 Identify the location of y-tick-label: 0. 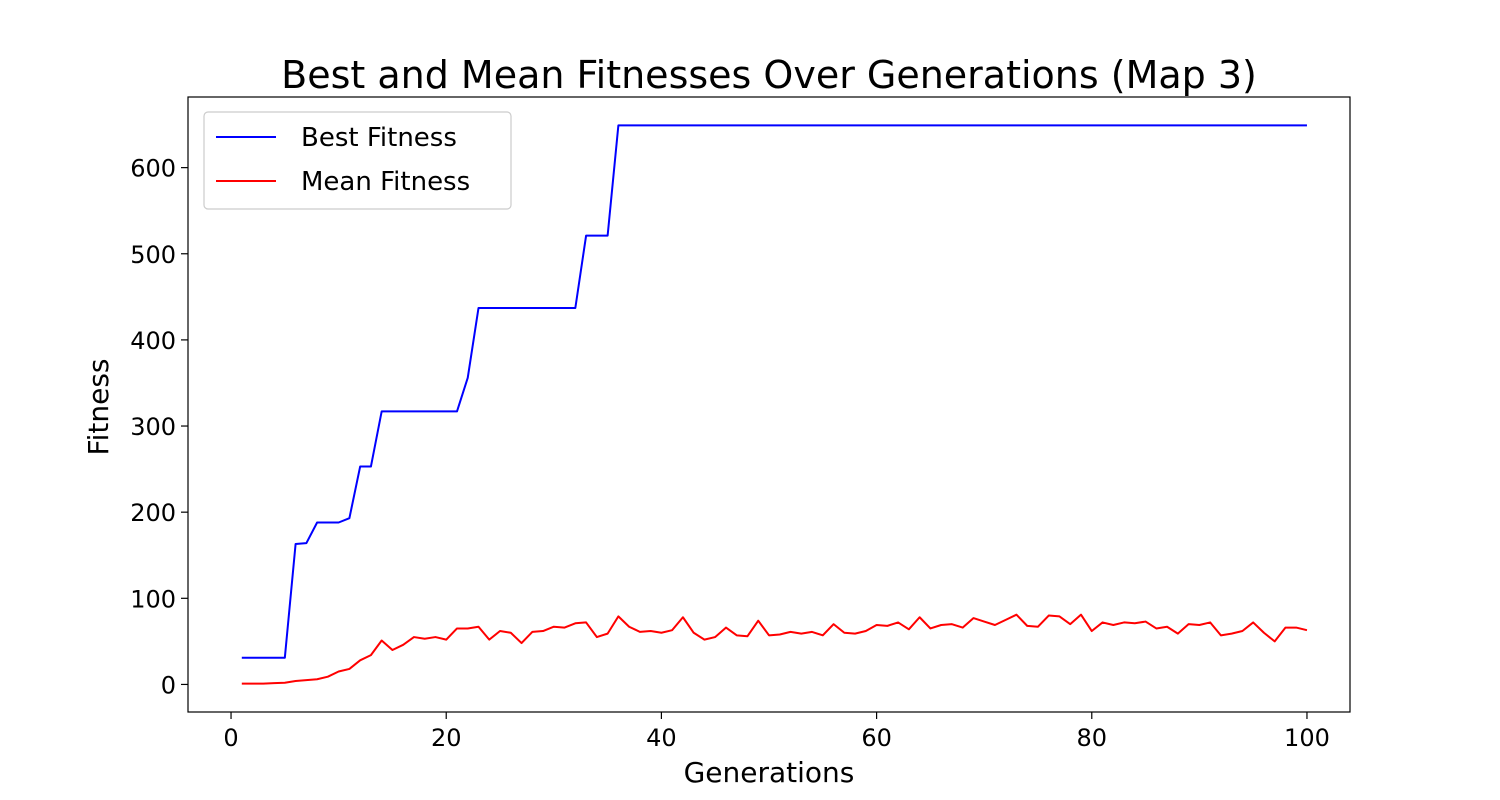
(168, 685).